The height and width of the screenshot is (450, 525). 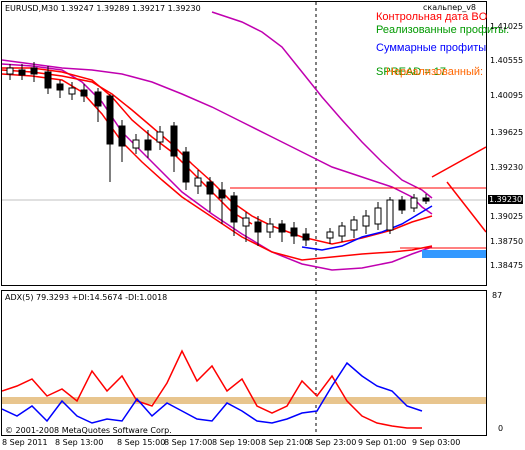 What do you see at coordinates (507, 60) in the screenshot?
I see `price-tick: 1.40555` at bounding box center [507, 60].